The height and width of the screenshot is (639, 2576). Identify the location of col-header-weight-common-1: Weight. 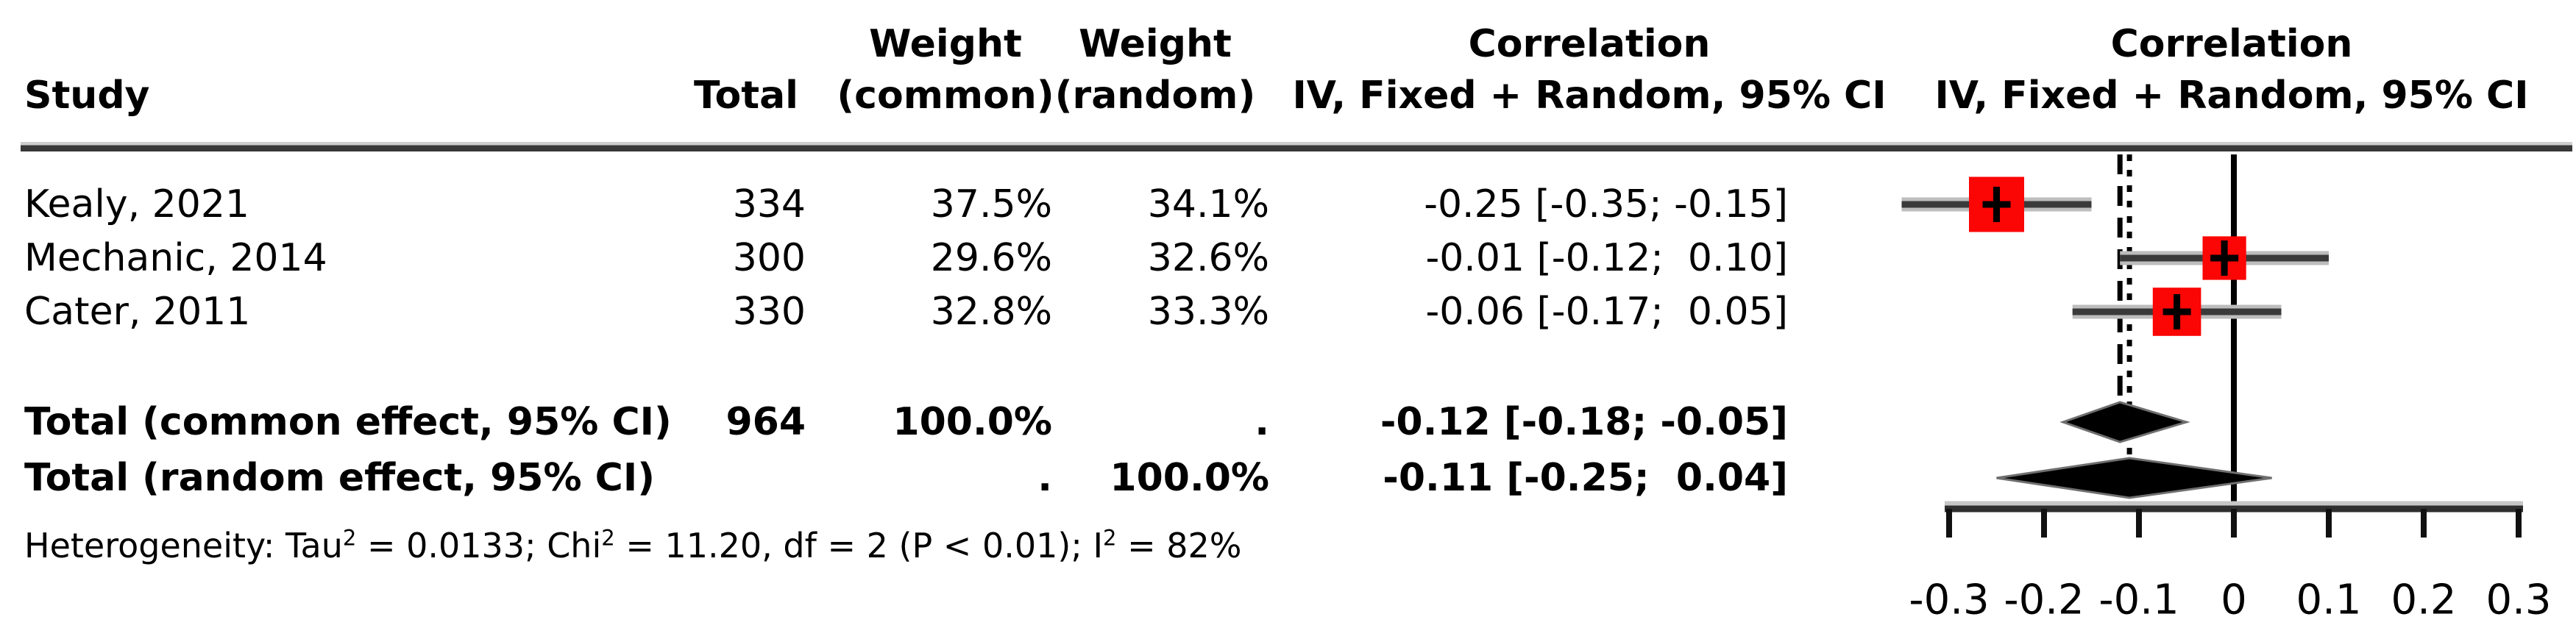
(945, 44).